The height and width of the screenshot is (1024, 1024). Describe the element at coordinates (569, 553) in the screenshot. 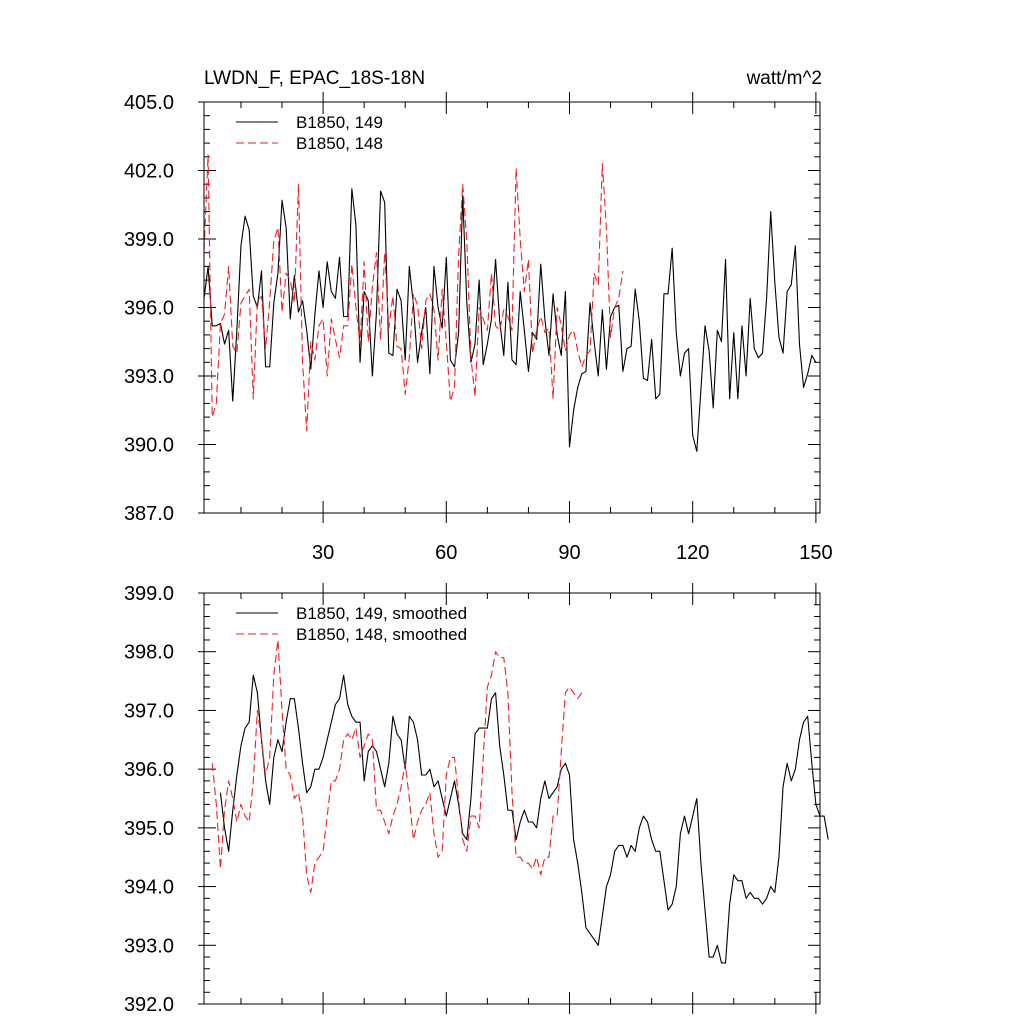

I see `top-xtick-label: 90` at that location.